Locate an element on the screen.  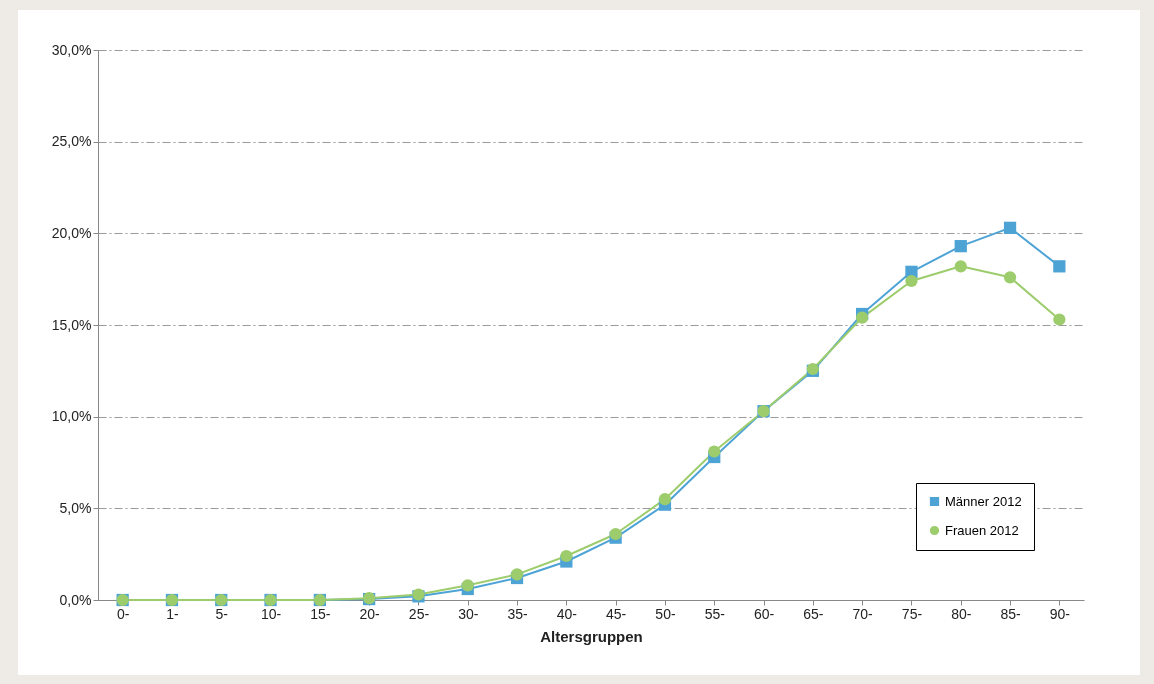
legend-label: Frauen 2012 is located at coordinates (982, 530).